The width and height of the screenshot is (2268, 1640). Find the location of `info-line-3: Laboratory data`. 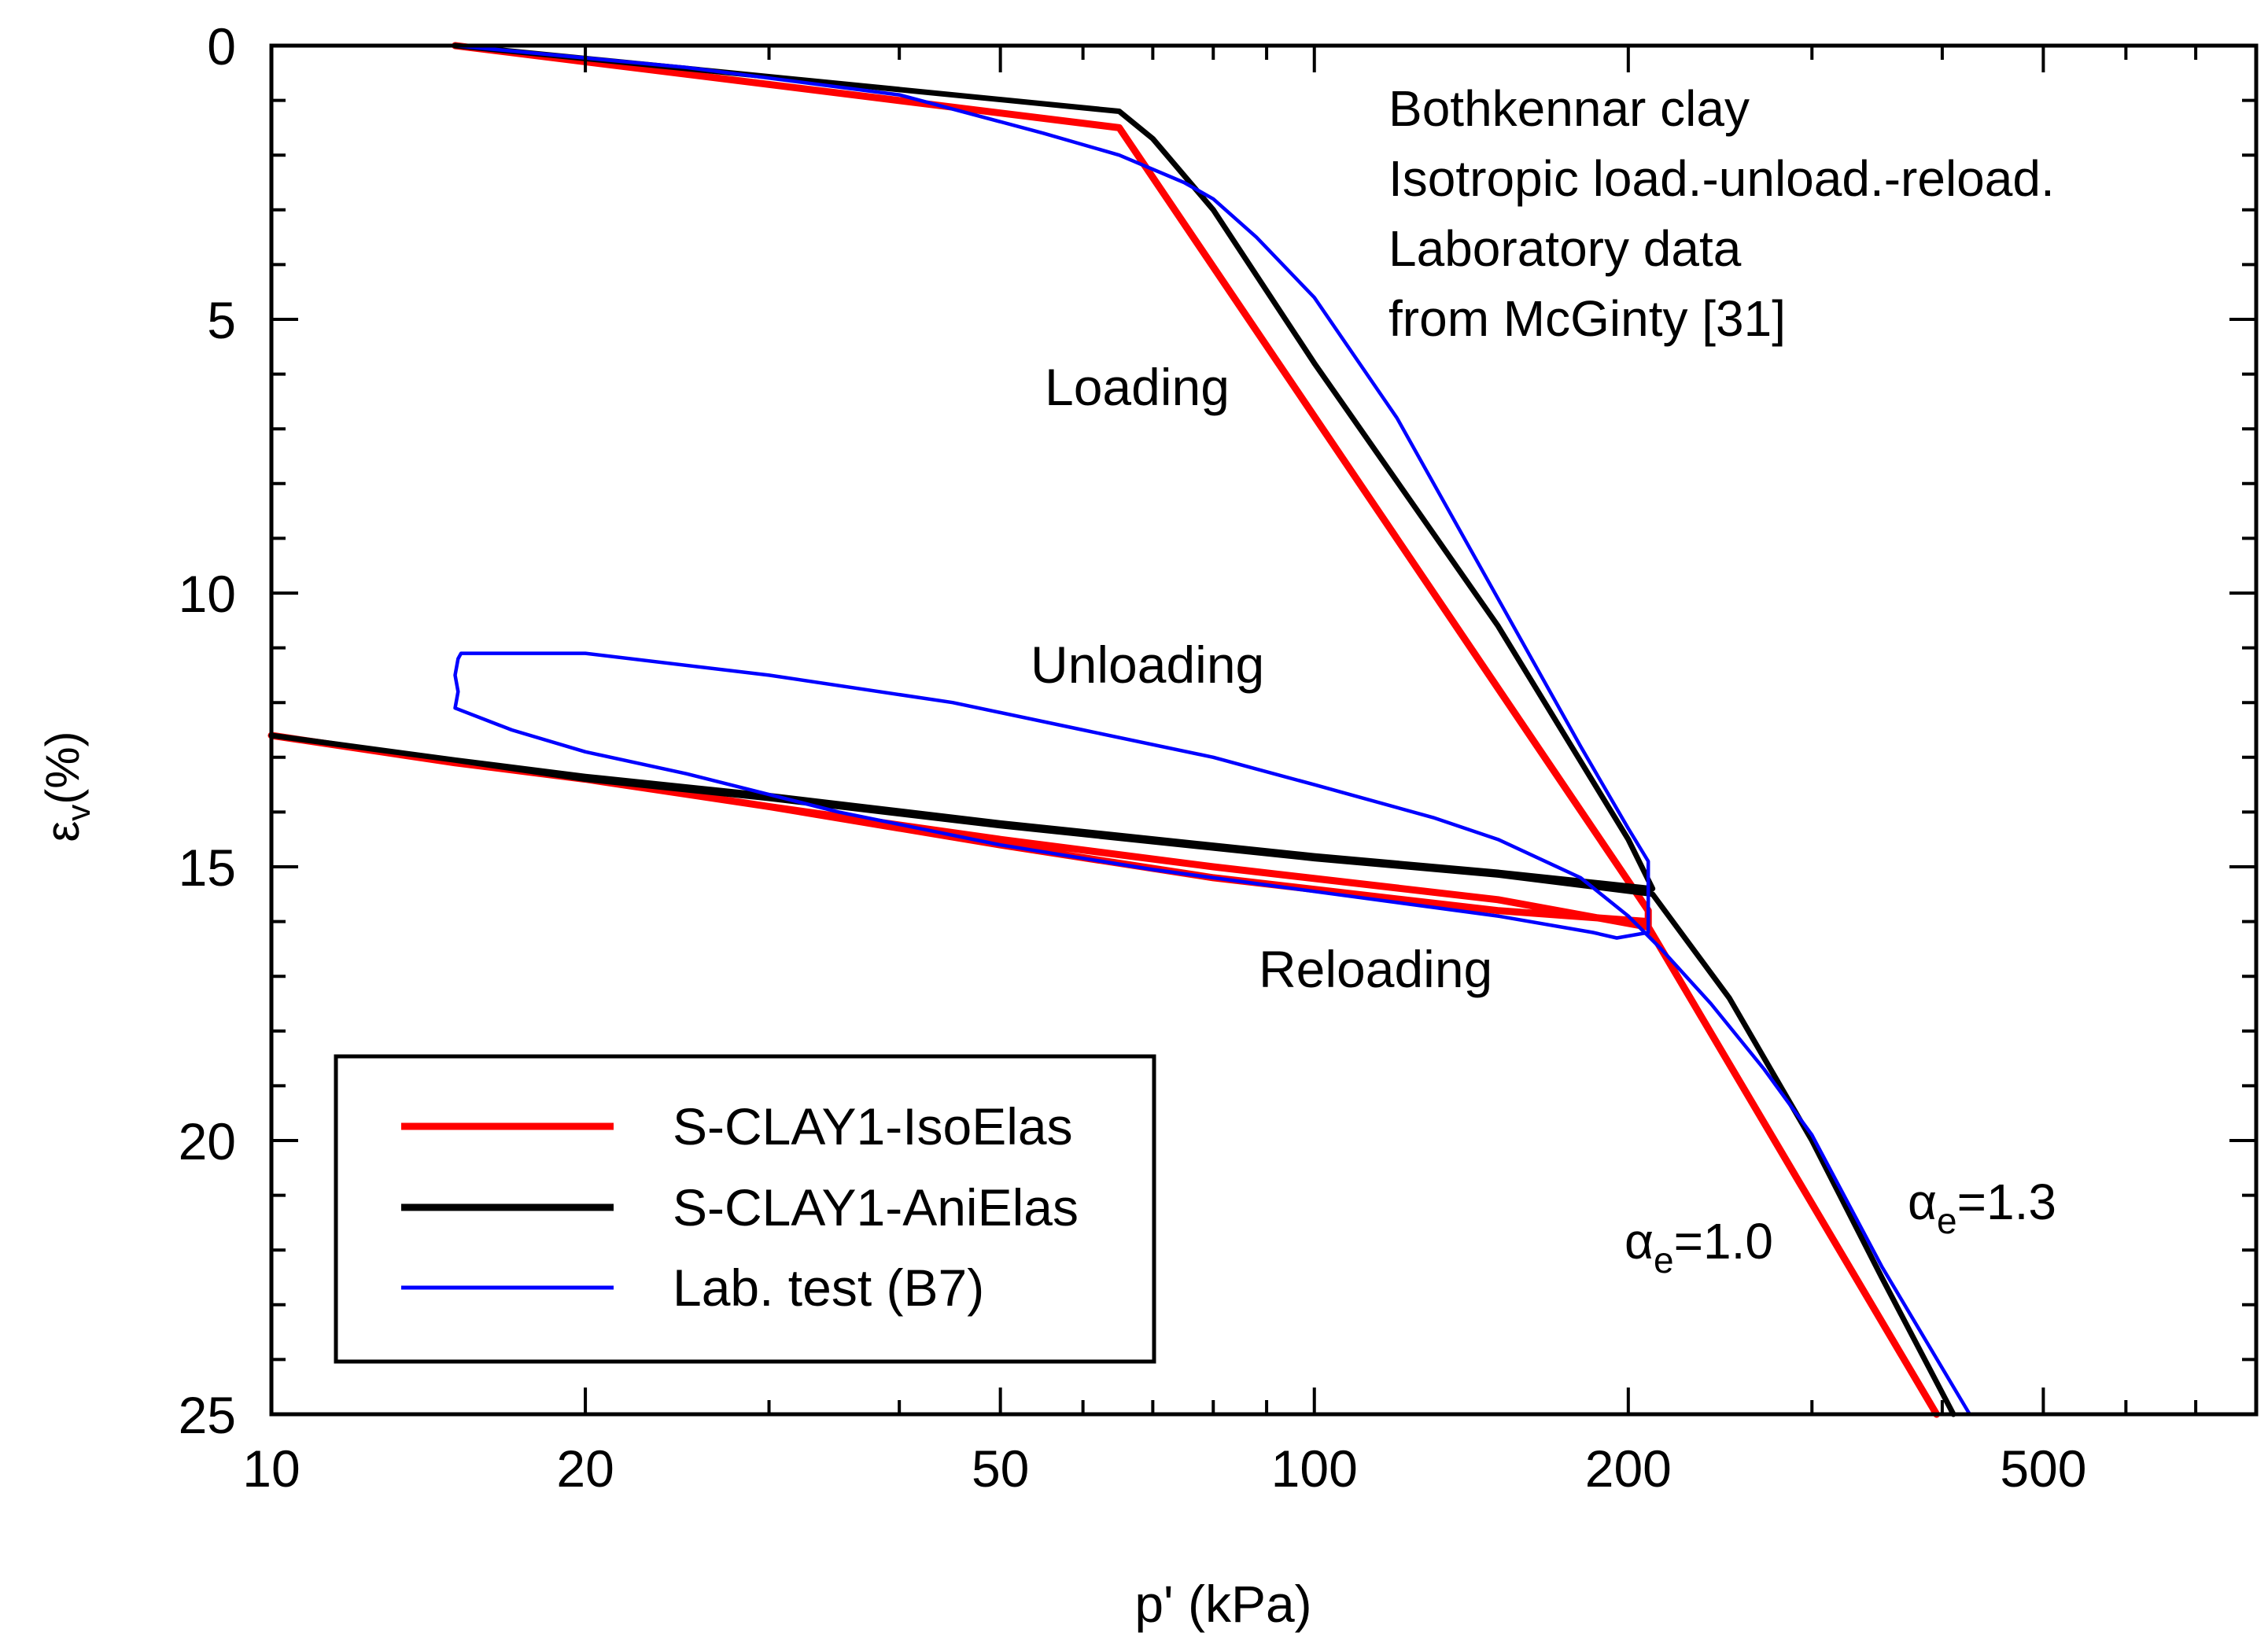

info-line-3: Laboratory data is located at coordinates (1565, 248).